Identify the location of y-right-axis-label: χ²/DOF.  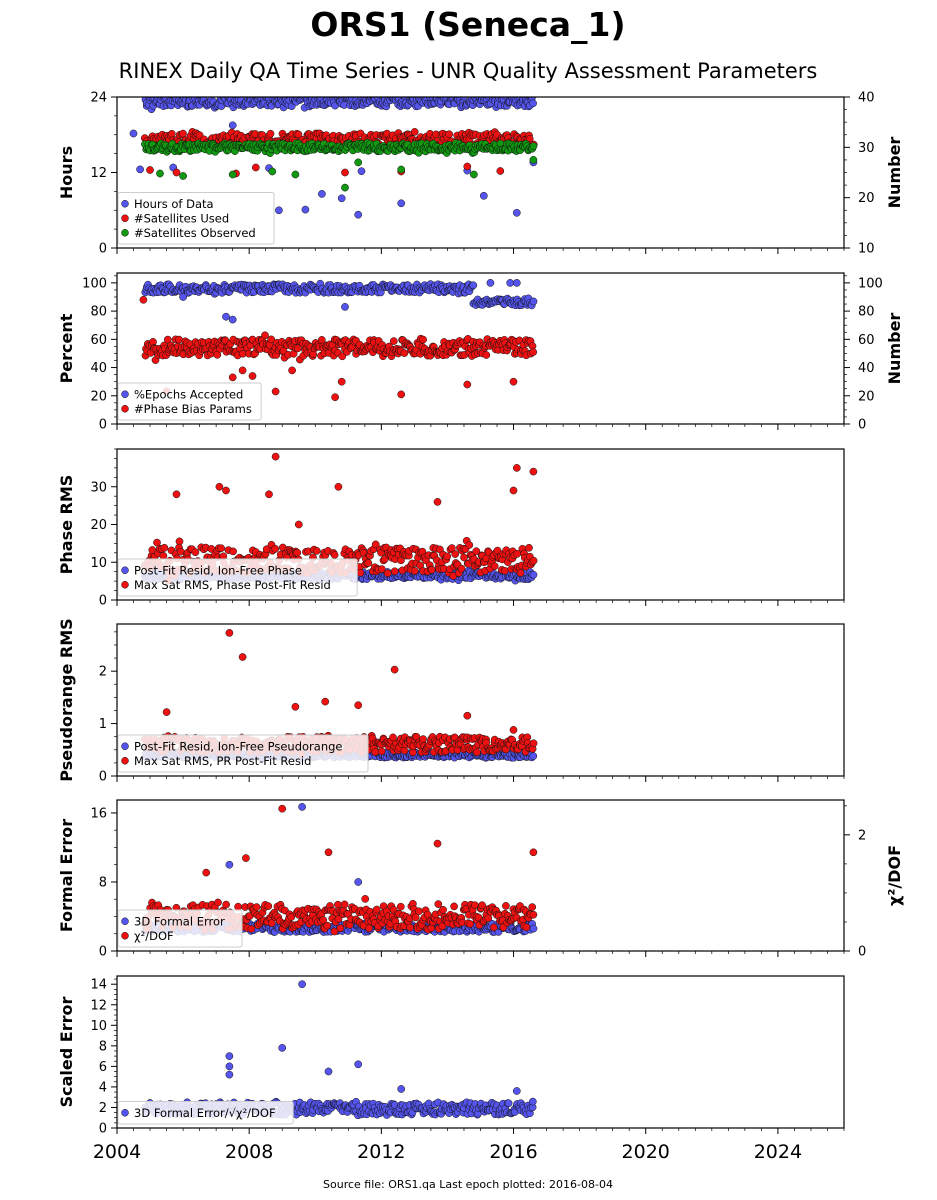
(894, 875).